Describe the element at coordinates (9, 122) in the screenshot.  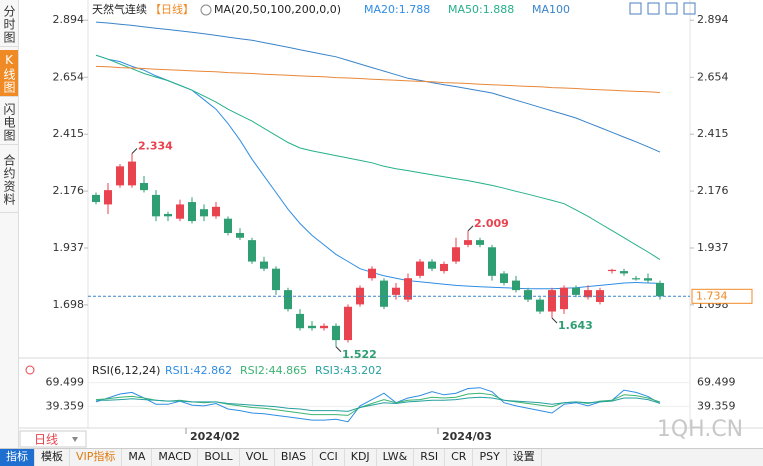
I see `sidebar-tab: 闪电图` at that location.